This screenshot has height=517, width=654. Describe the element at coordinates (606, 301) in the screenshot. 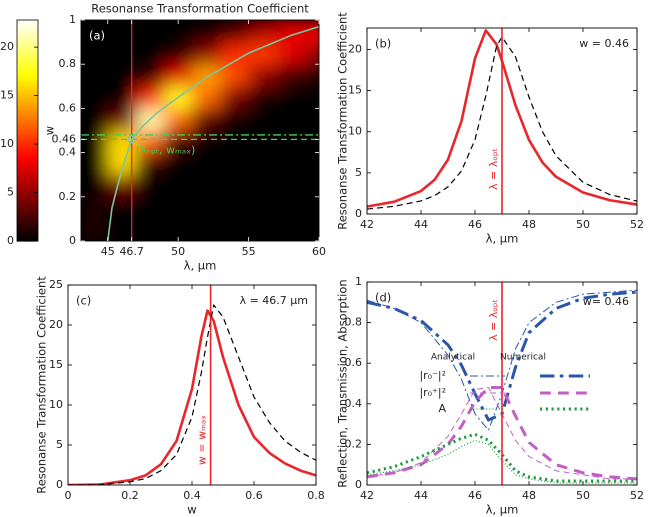

I see `note: w= 0.46` at that location.